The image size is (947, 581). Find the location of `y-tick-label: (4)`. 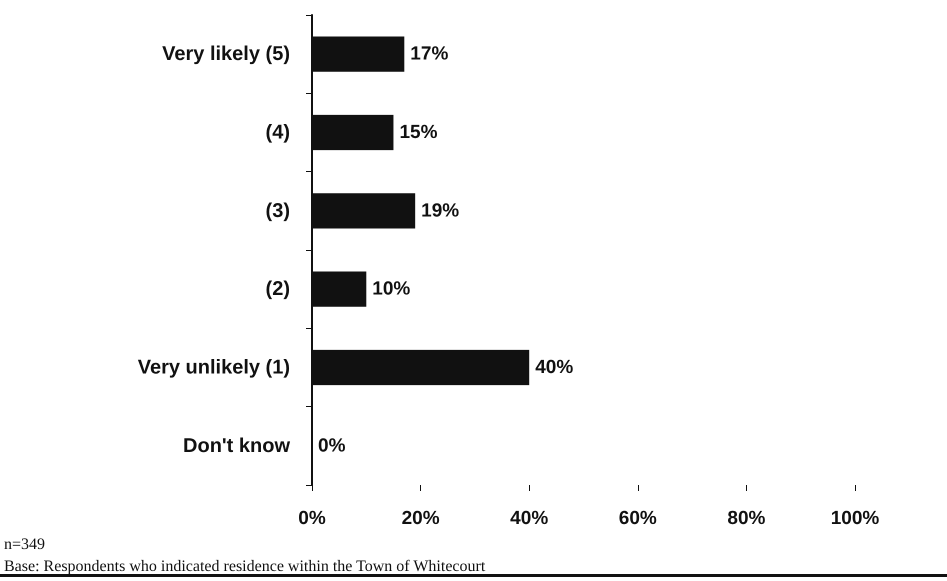

y-tick-label: (4) is located at coordinates (278, 133).